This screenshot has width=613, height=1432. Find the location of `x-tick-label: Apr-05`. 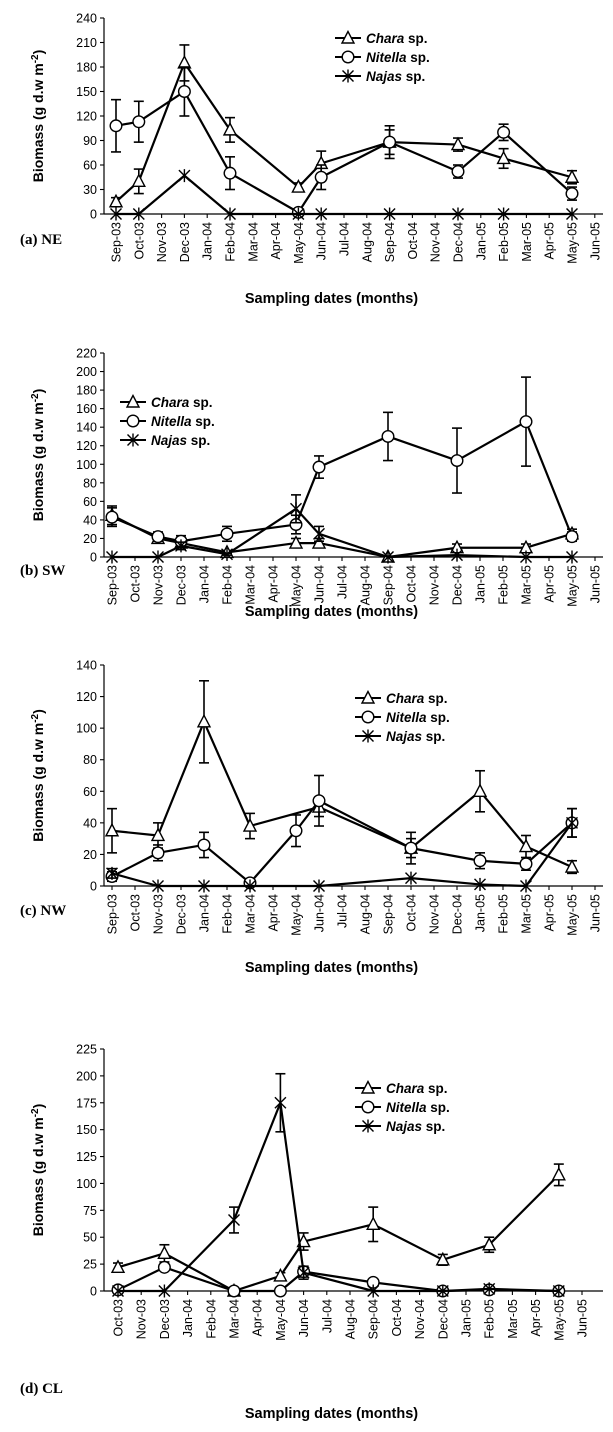

x-tick-label: Apr-05 is located at coordinates (536, 1318).